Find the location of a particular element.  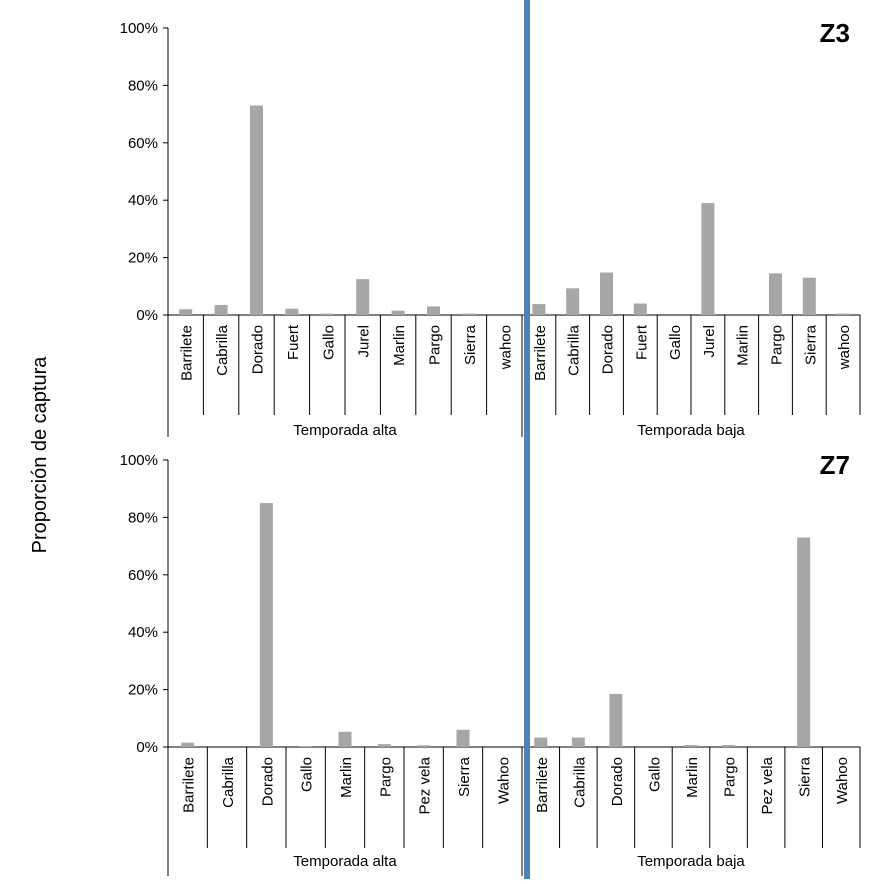

panel-title: Z3 is located at coordinates (835, 33).